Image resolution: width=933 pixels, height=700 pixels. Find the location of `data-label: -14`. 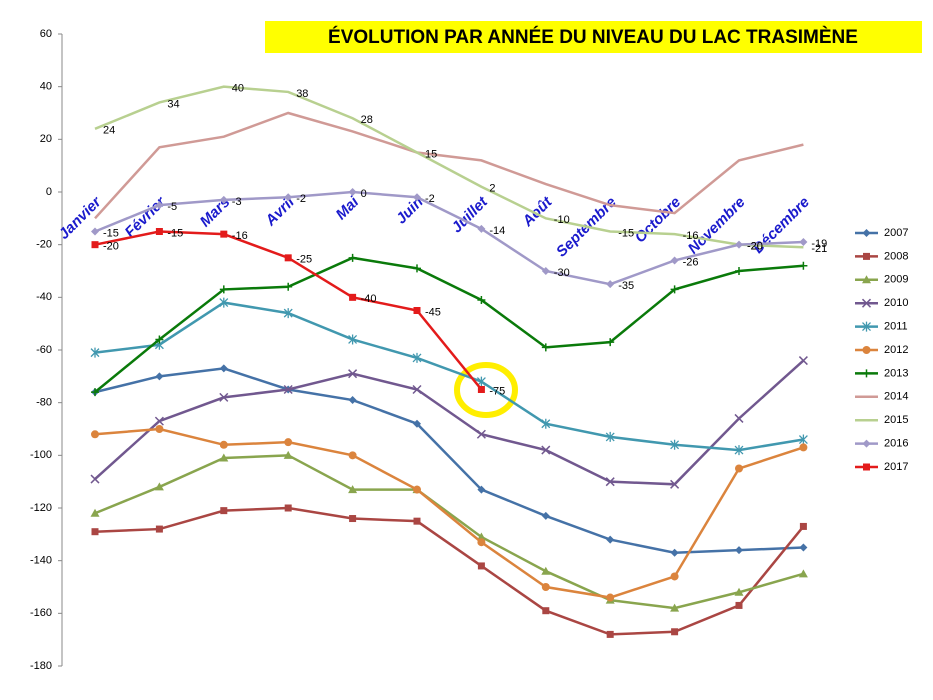

data-label: -14 is located at coordinates (497, 231).